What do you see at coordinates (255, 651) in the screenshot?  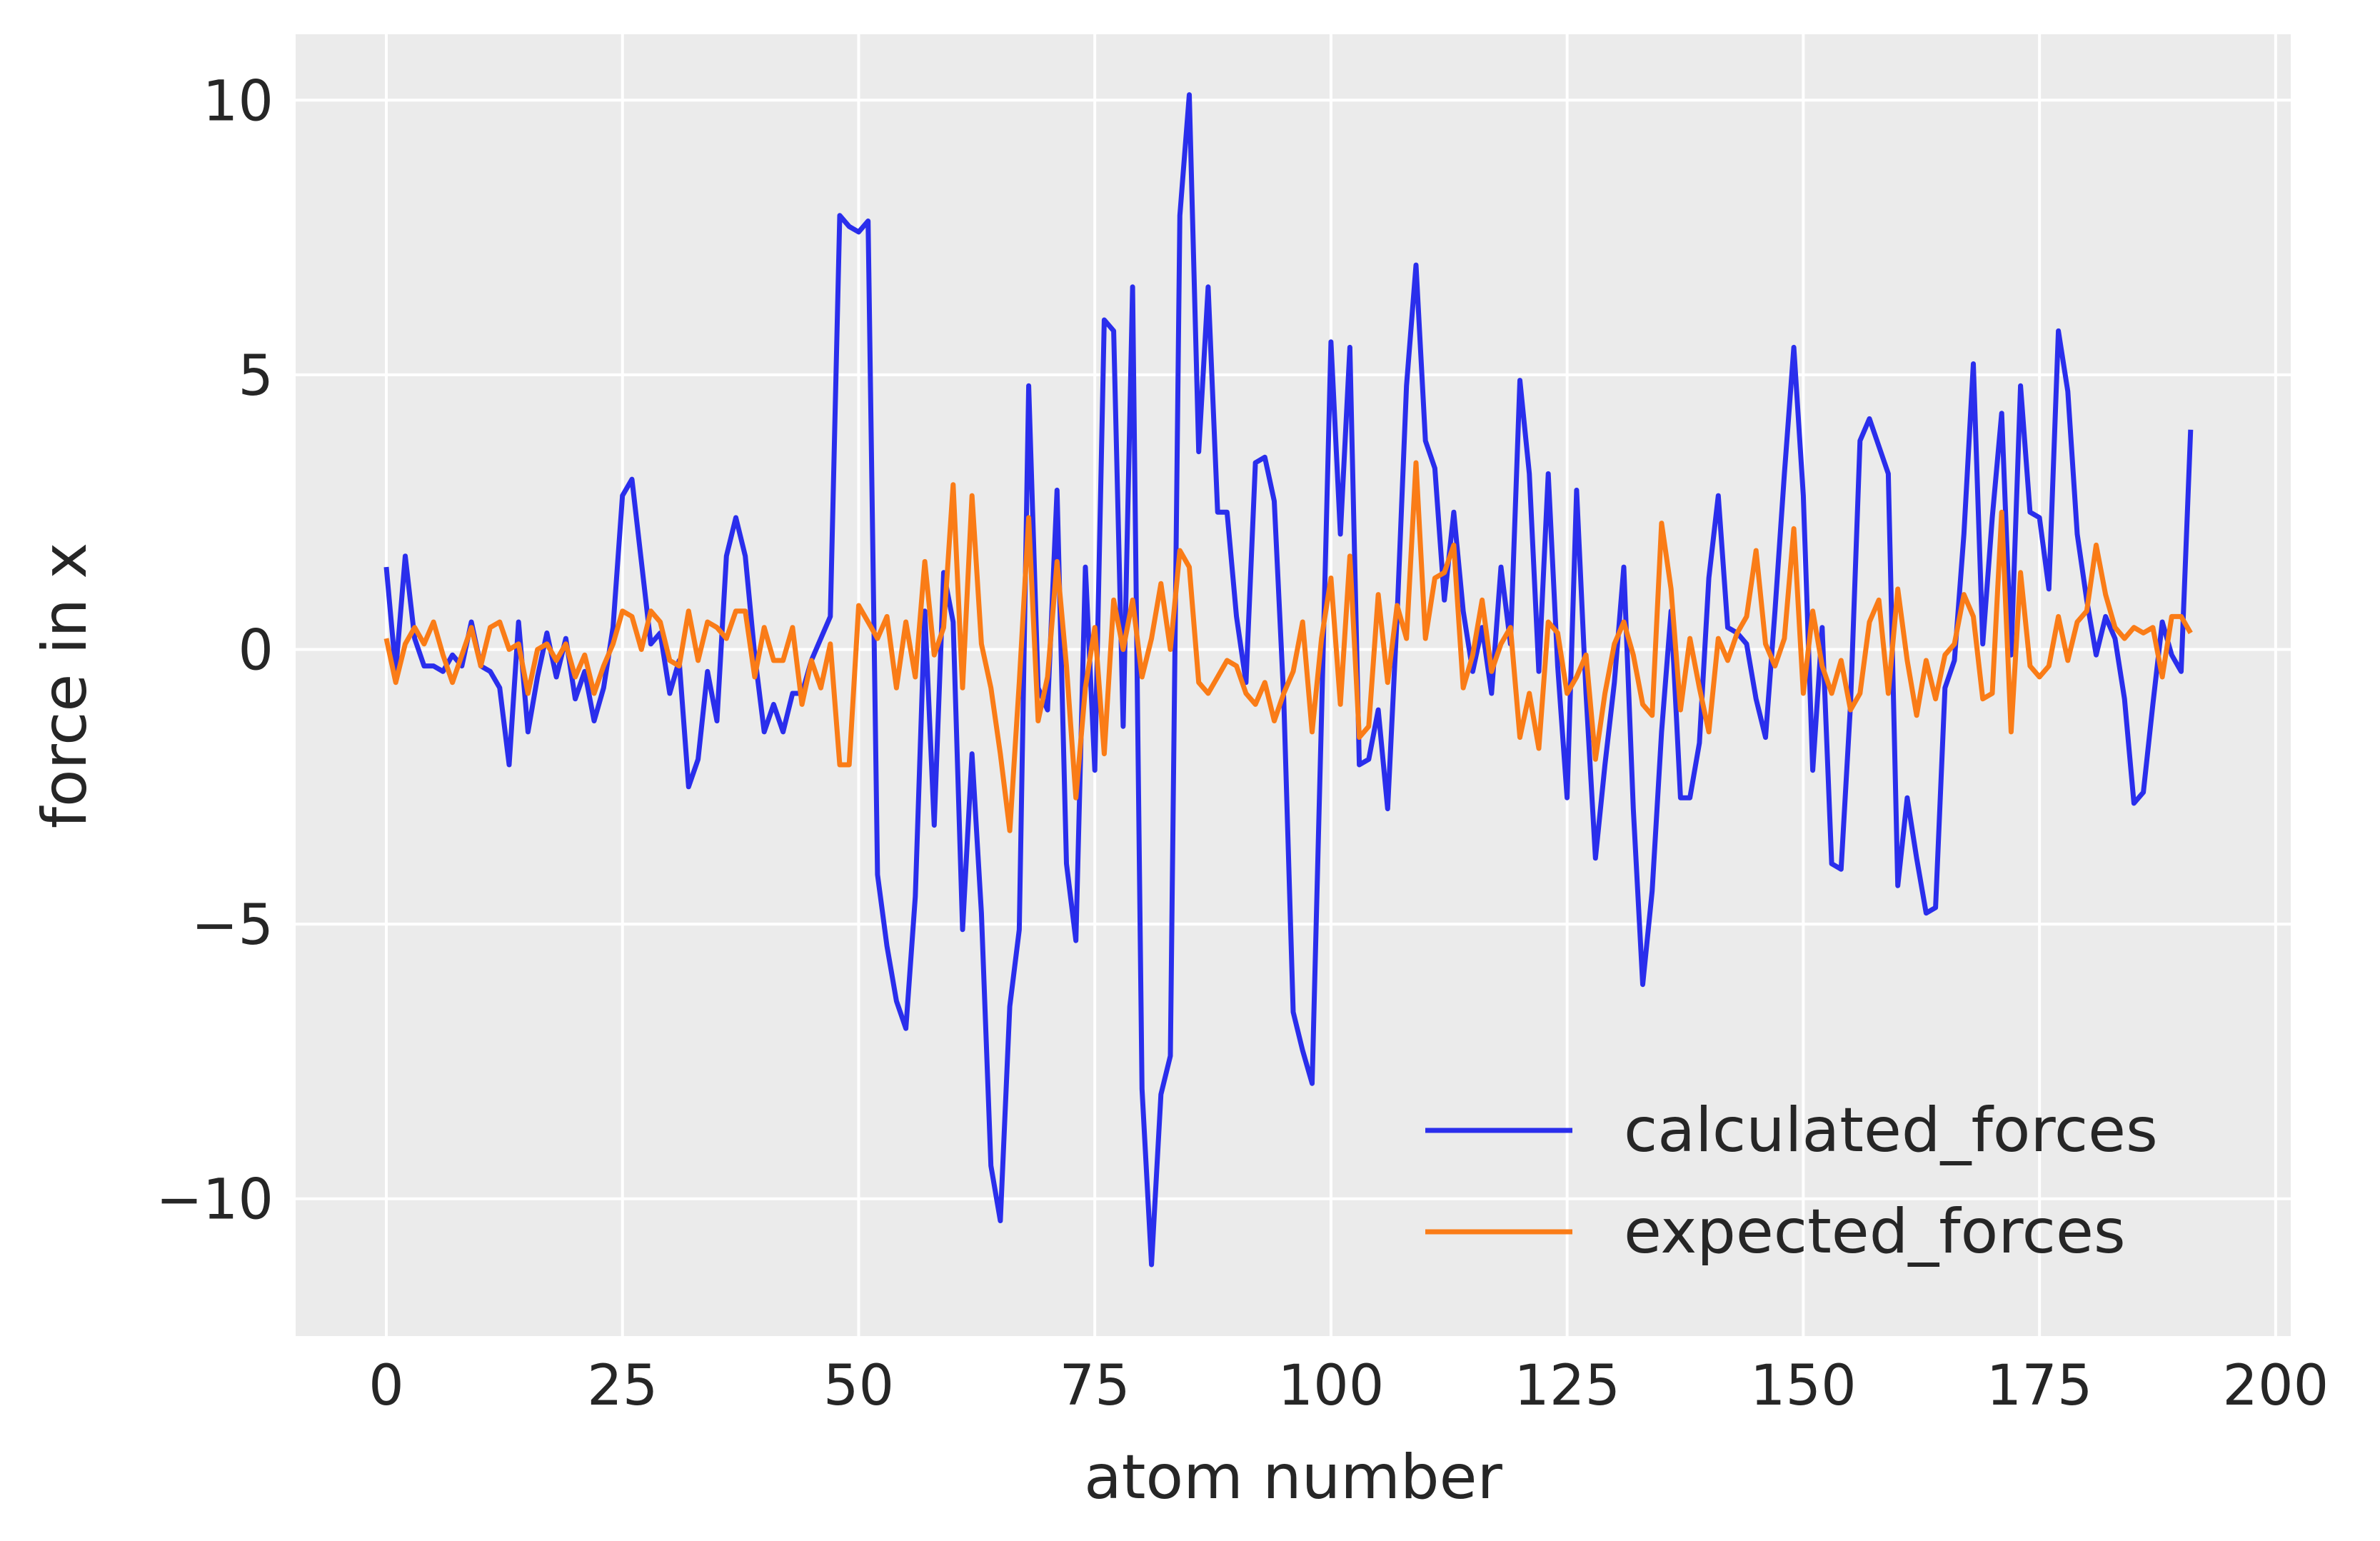 I see `y-tick-label: 0` at bounding box center [255, 651].